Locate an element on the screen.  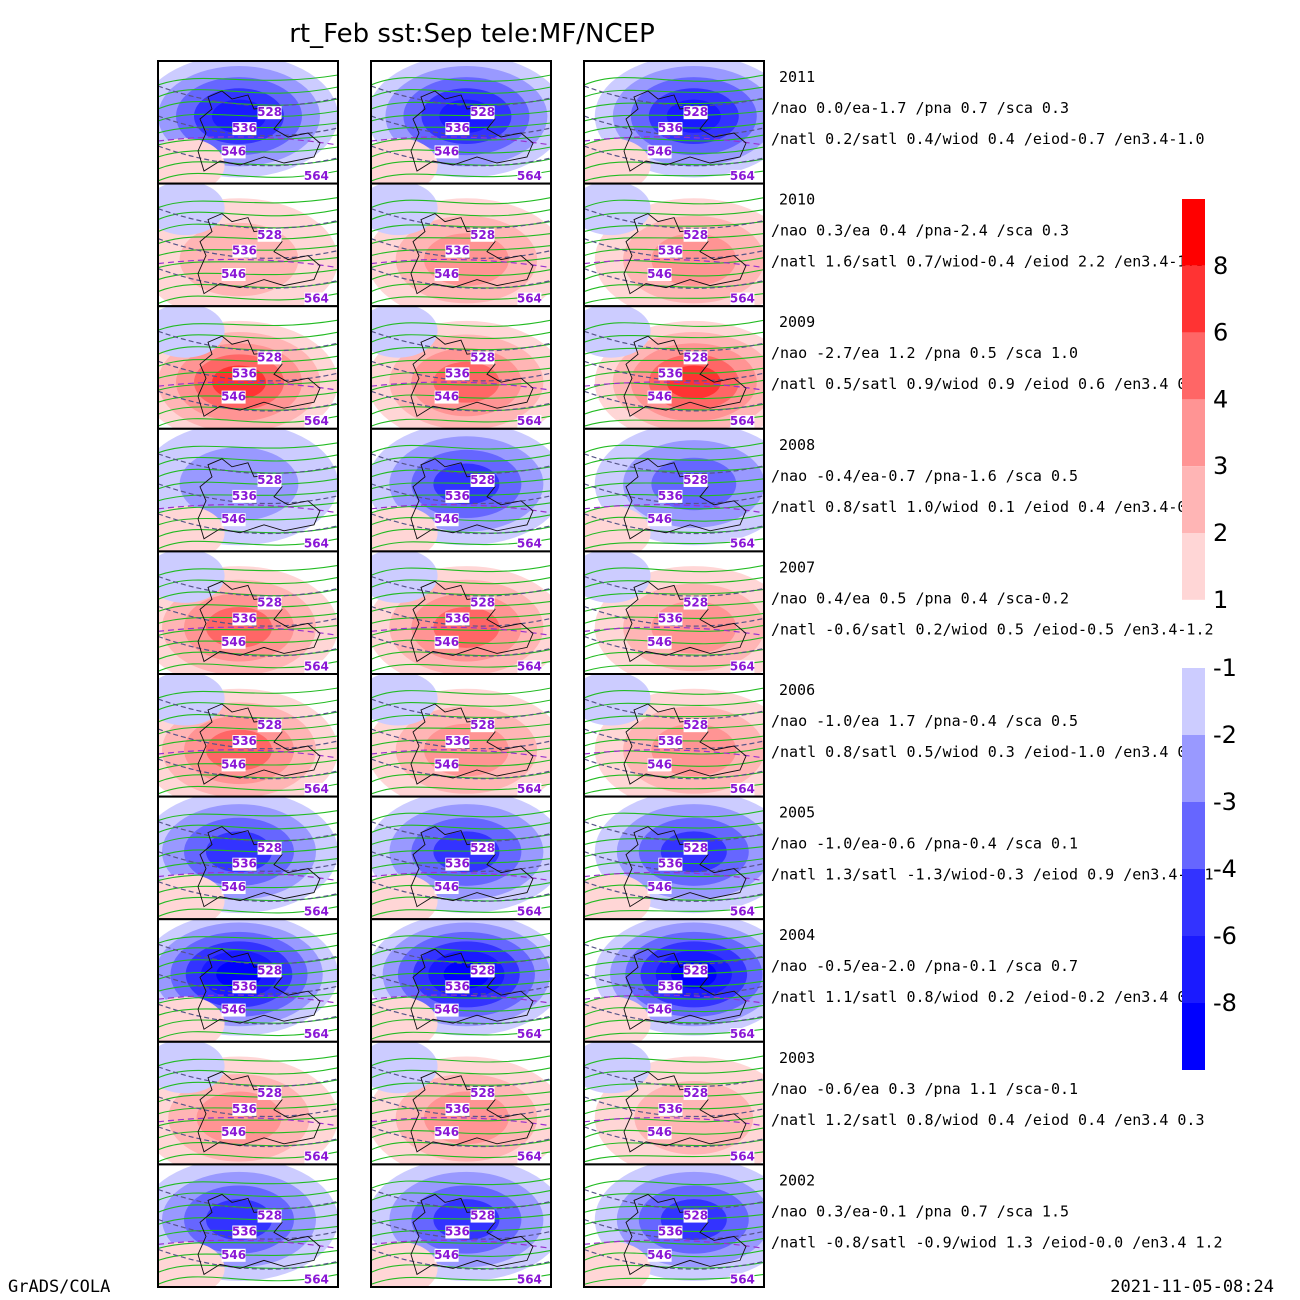
anomaly-shade is located at coordinates (191, 529).